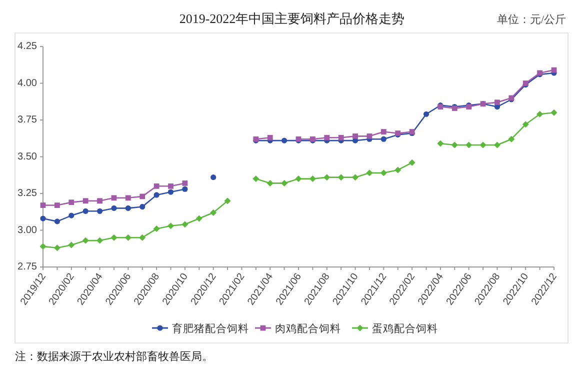 The height and width of the screenshot is (370, 585). What do you see at coordinates (531, 19) in the screenshot?
I see `text: 单位：元/公斤` at bounding box center [531, 19].